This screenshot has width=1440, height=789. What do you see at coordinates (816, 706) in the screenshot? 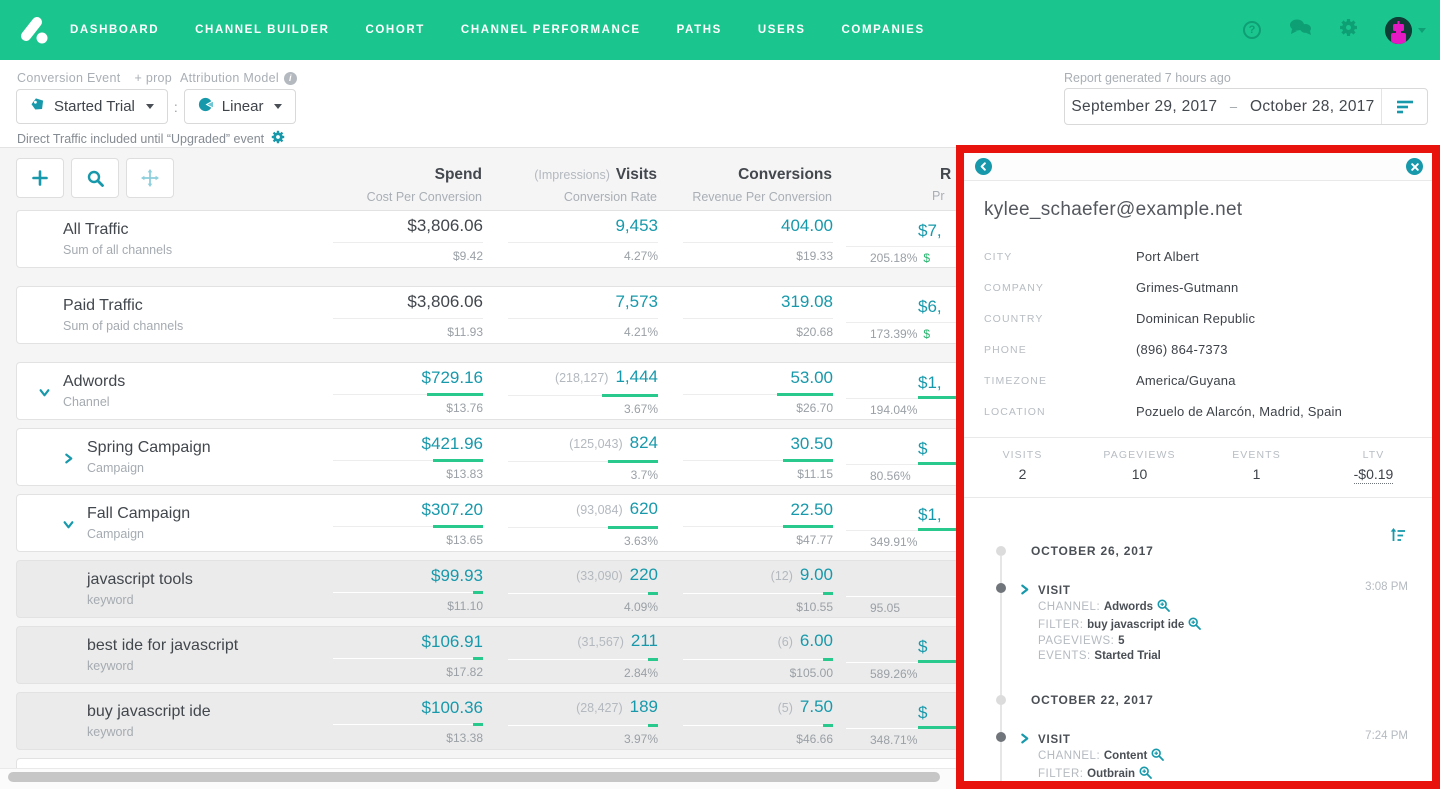
I see `cell-value: 7.50` at bounding box center [816, 706].